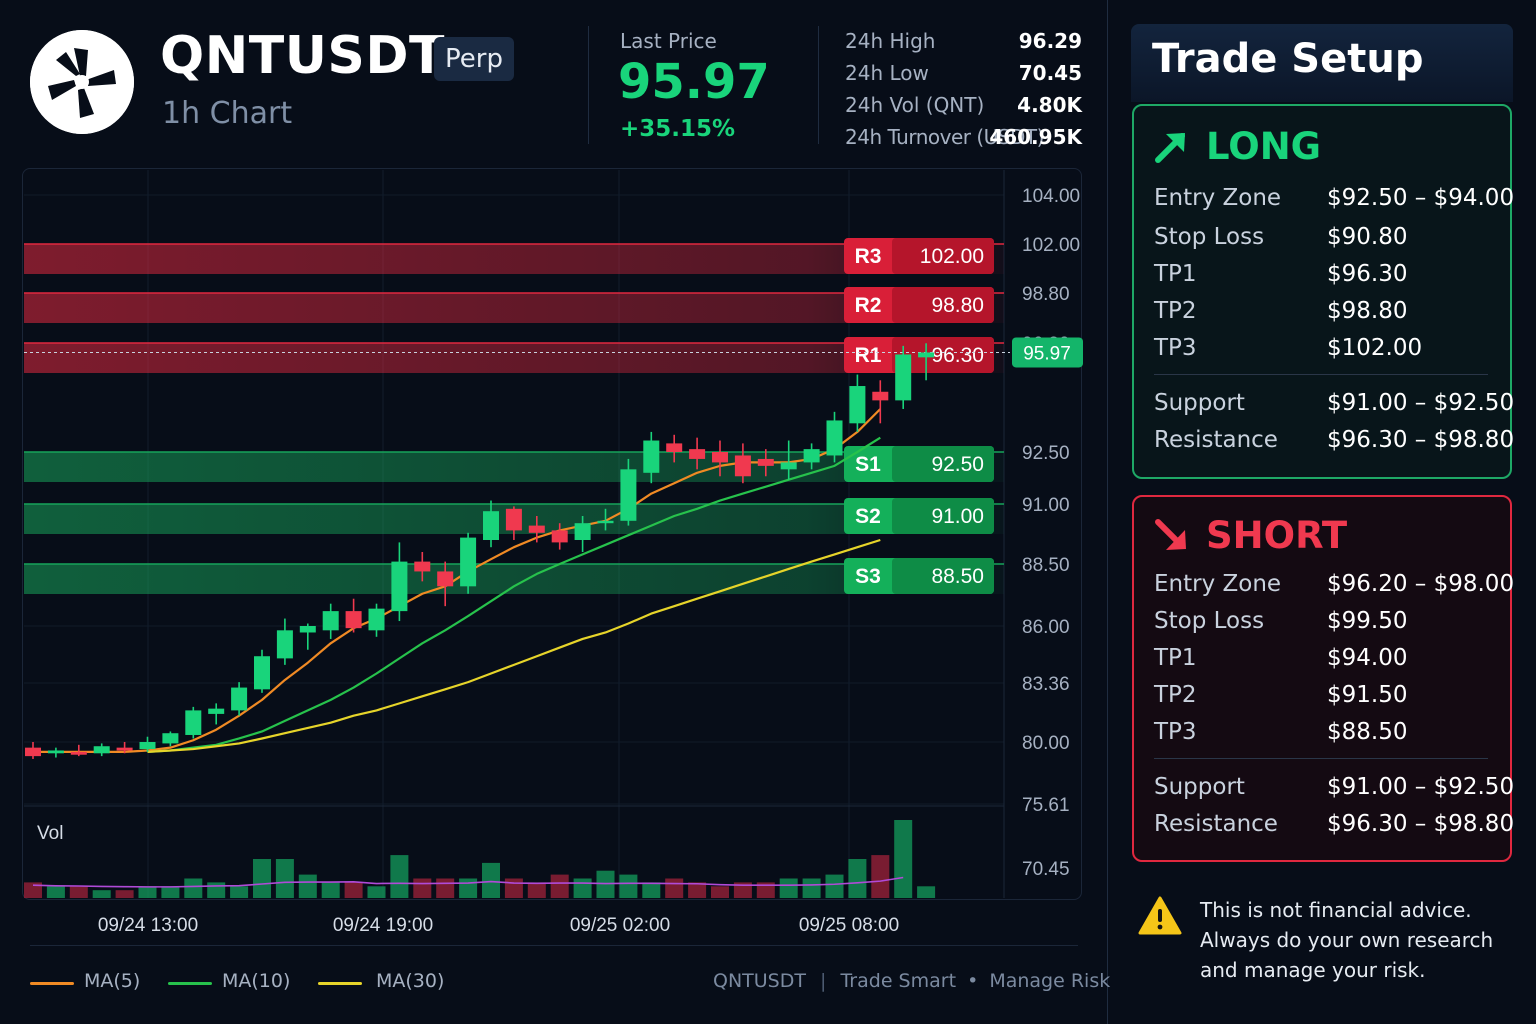  Describe the element at coordinates (1051, 245) in the screenshot. I see `price-tick-label: 102.00` at that location.